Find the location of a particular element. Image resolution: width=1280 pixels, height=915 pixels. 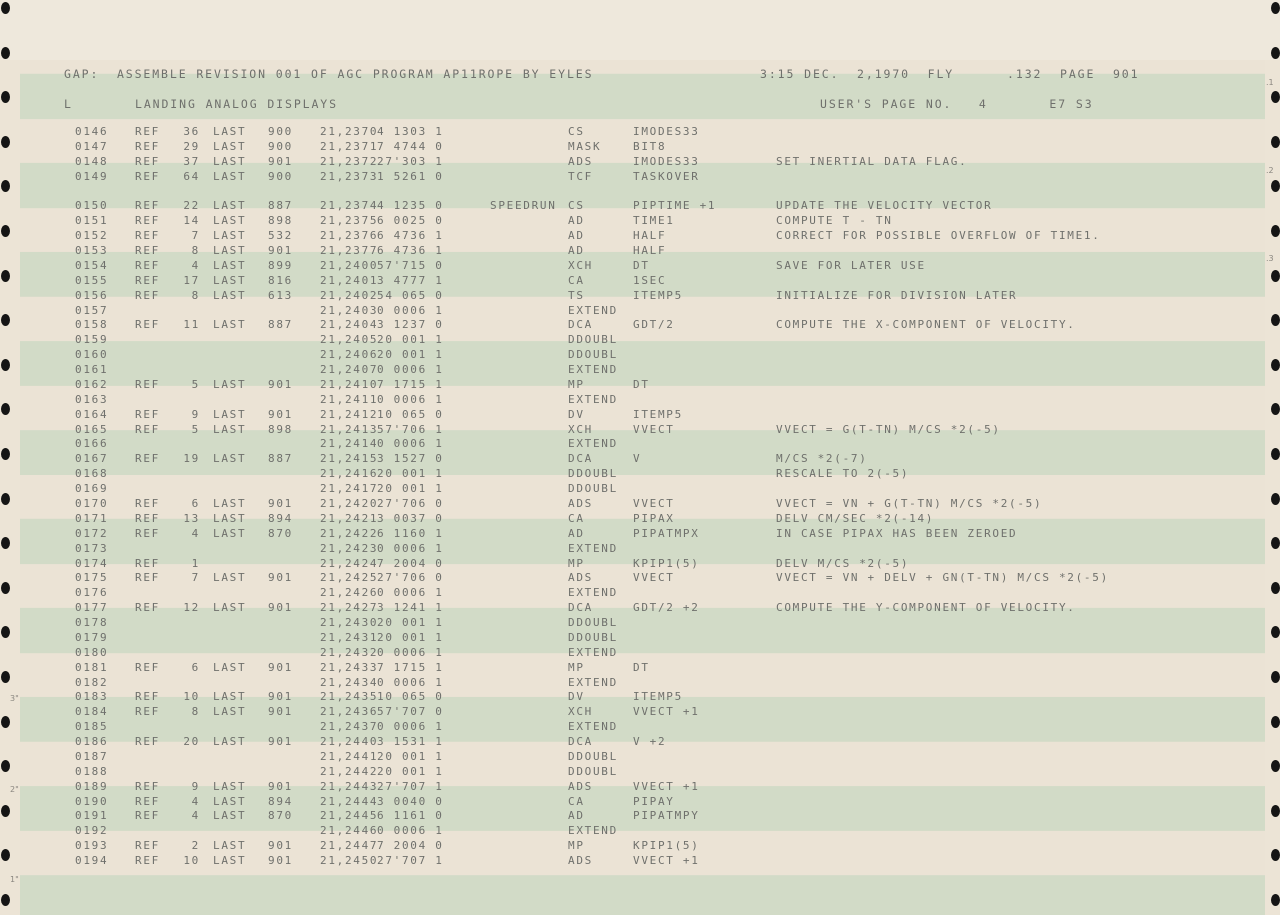

ref-count: 64 is located at coordinates (191, 176).